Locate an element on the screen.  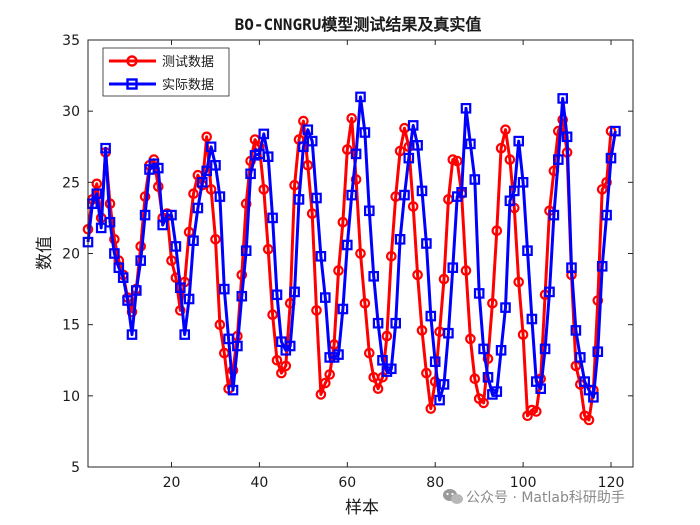
wechat-icon is located at coordinates (453, 496).